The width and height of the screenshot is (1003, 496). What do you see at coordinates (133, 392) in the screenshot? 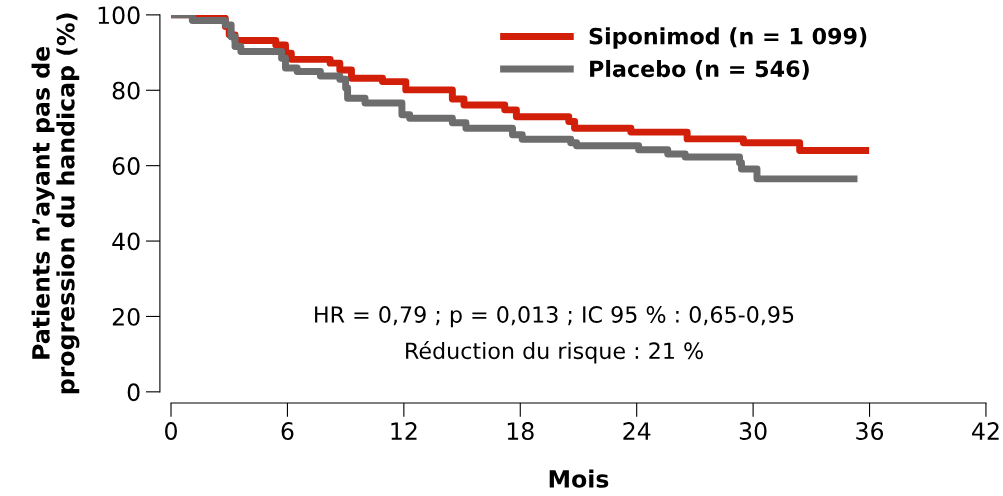
I see `y-tick-label: 0` at bounding box center [133, 392].